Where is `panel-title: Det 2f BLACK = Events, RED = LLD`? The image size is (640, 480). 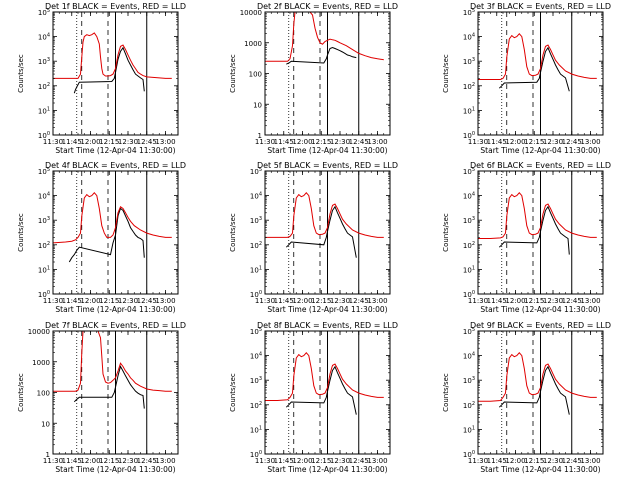
panel-title: Det 2f BLACK = Events, RED = LLD is located at coordinates (327, 6).